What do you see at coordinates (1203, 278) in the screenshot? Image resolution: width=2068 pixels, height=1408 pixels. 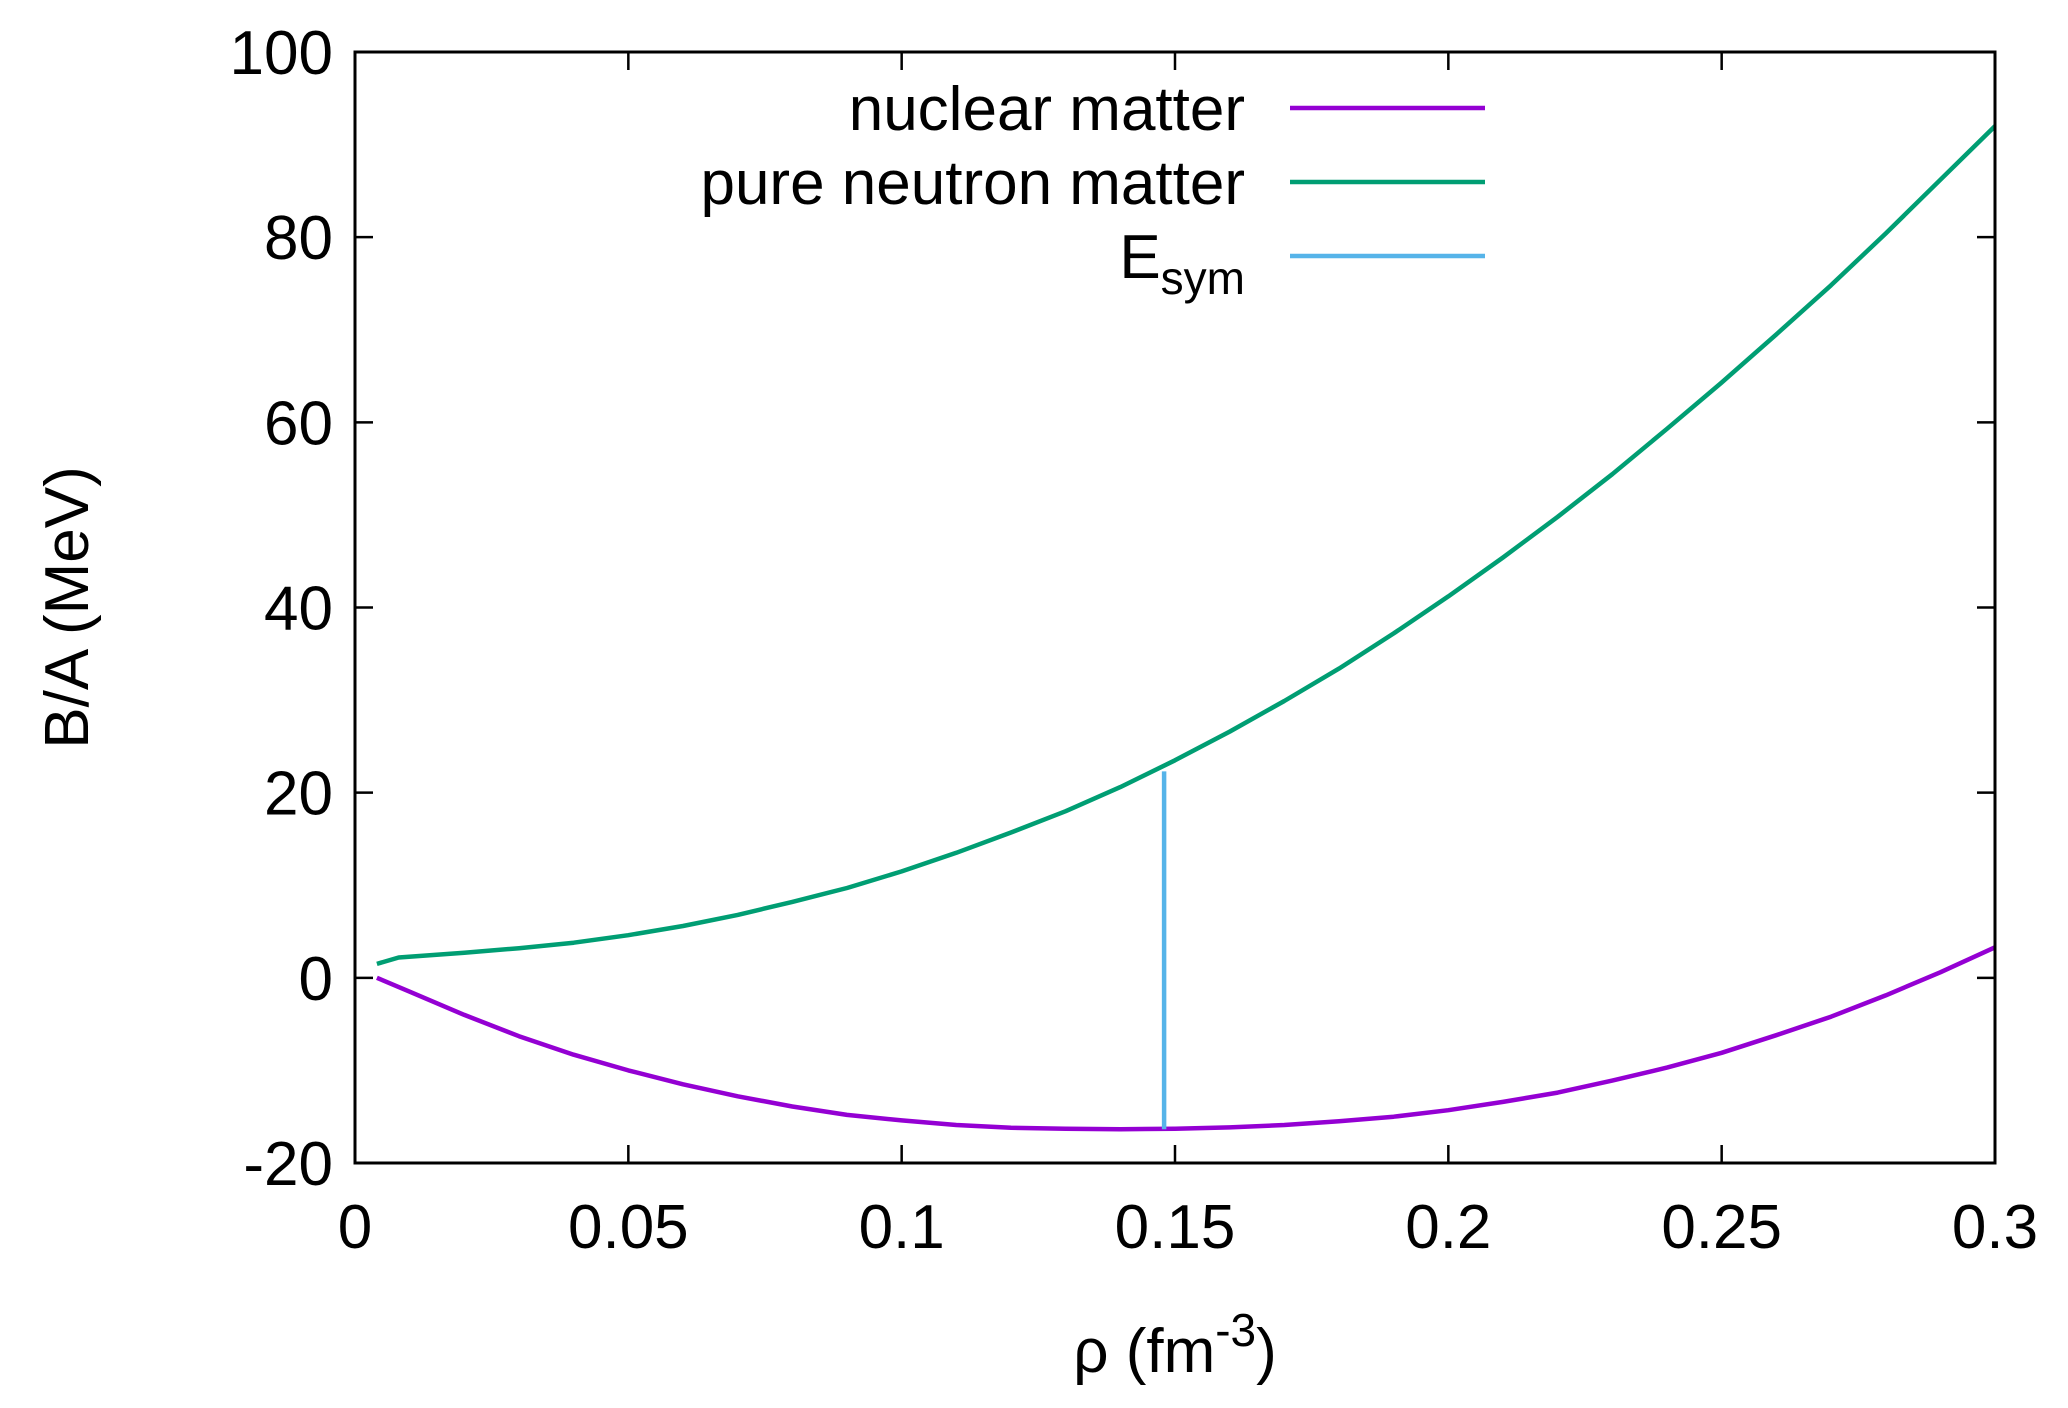 I see `legend-label-esym-subscript: sym` at bounding box center [1203, 278].